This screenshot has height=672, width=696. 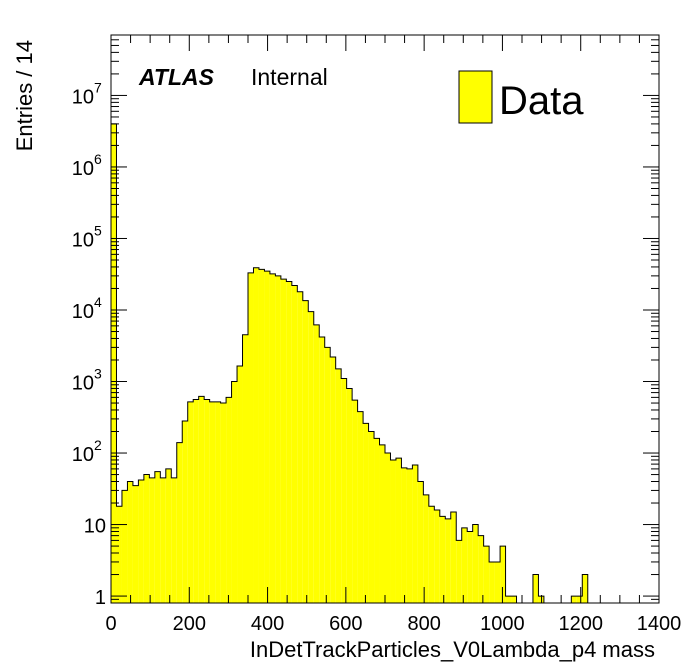 What do you see at coordinates (580, 624) in the screenshot?
I see `x-tick-label: 1200` at bounding box center [580, 624].